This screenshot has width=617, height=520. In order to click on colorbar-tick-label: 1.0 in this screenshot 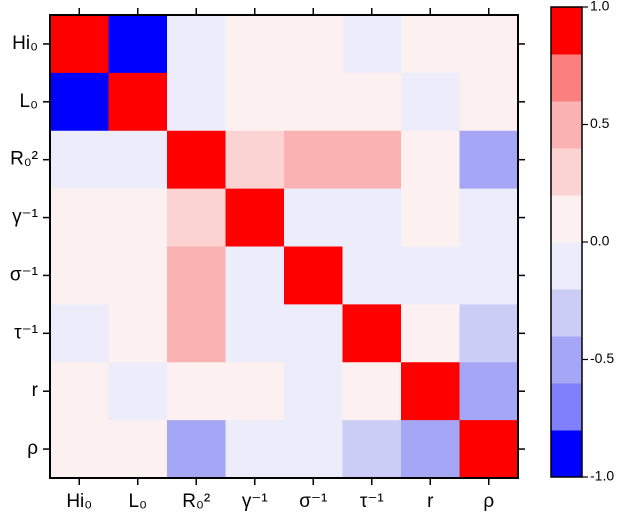, I will do `click(600, 7)`.